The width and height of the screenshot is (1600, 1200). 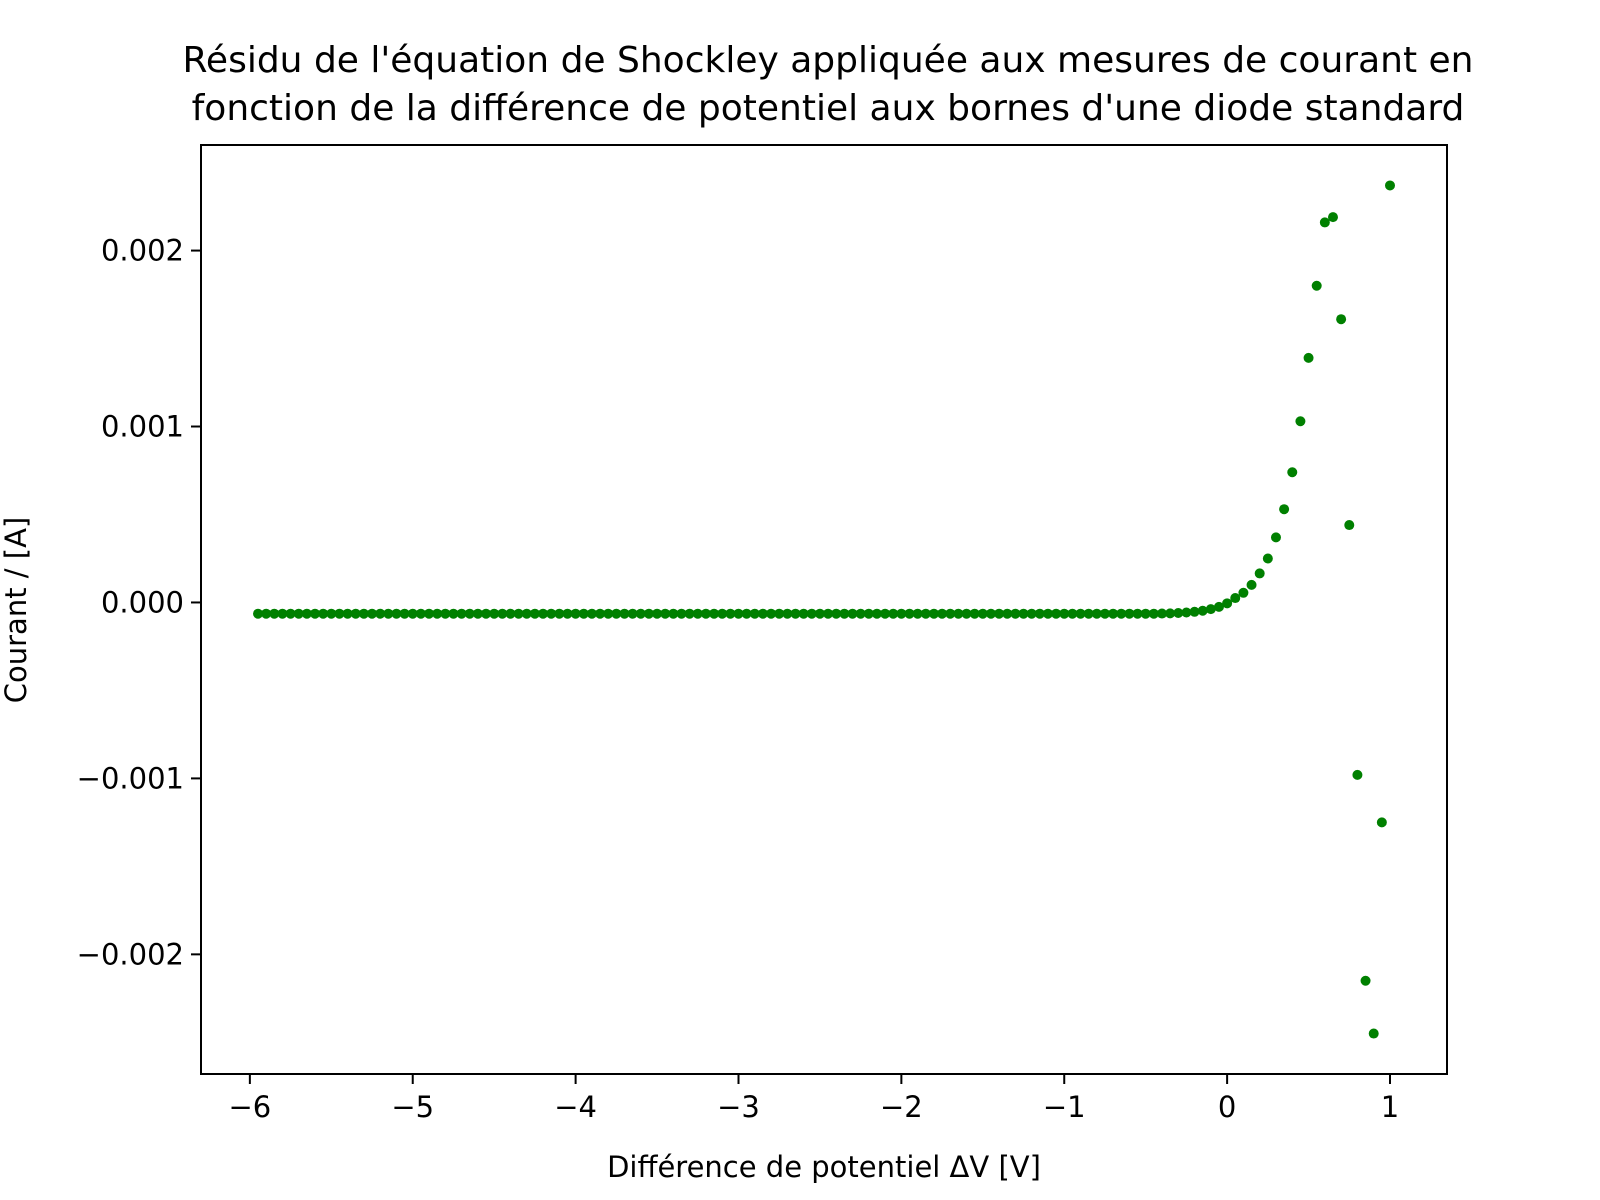 What do you see at coordinates (130, 778) in the screenshot?
I see `y-tick-label: −0.001` at bounding box center [130, 778].